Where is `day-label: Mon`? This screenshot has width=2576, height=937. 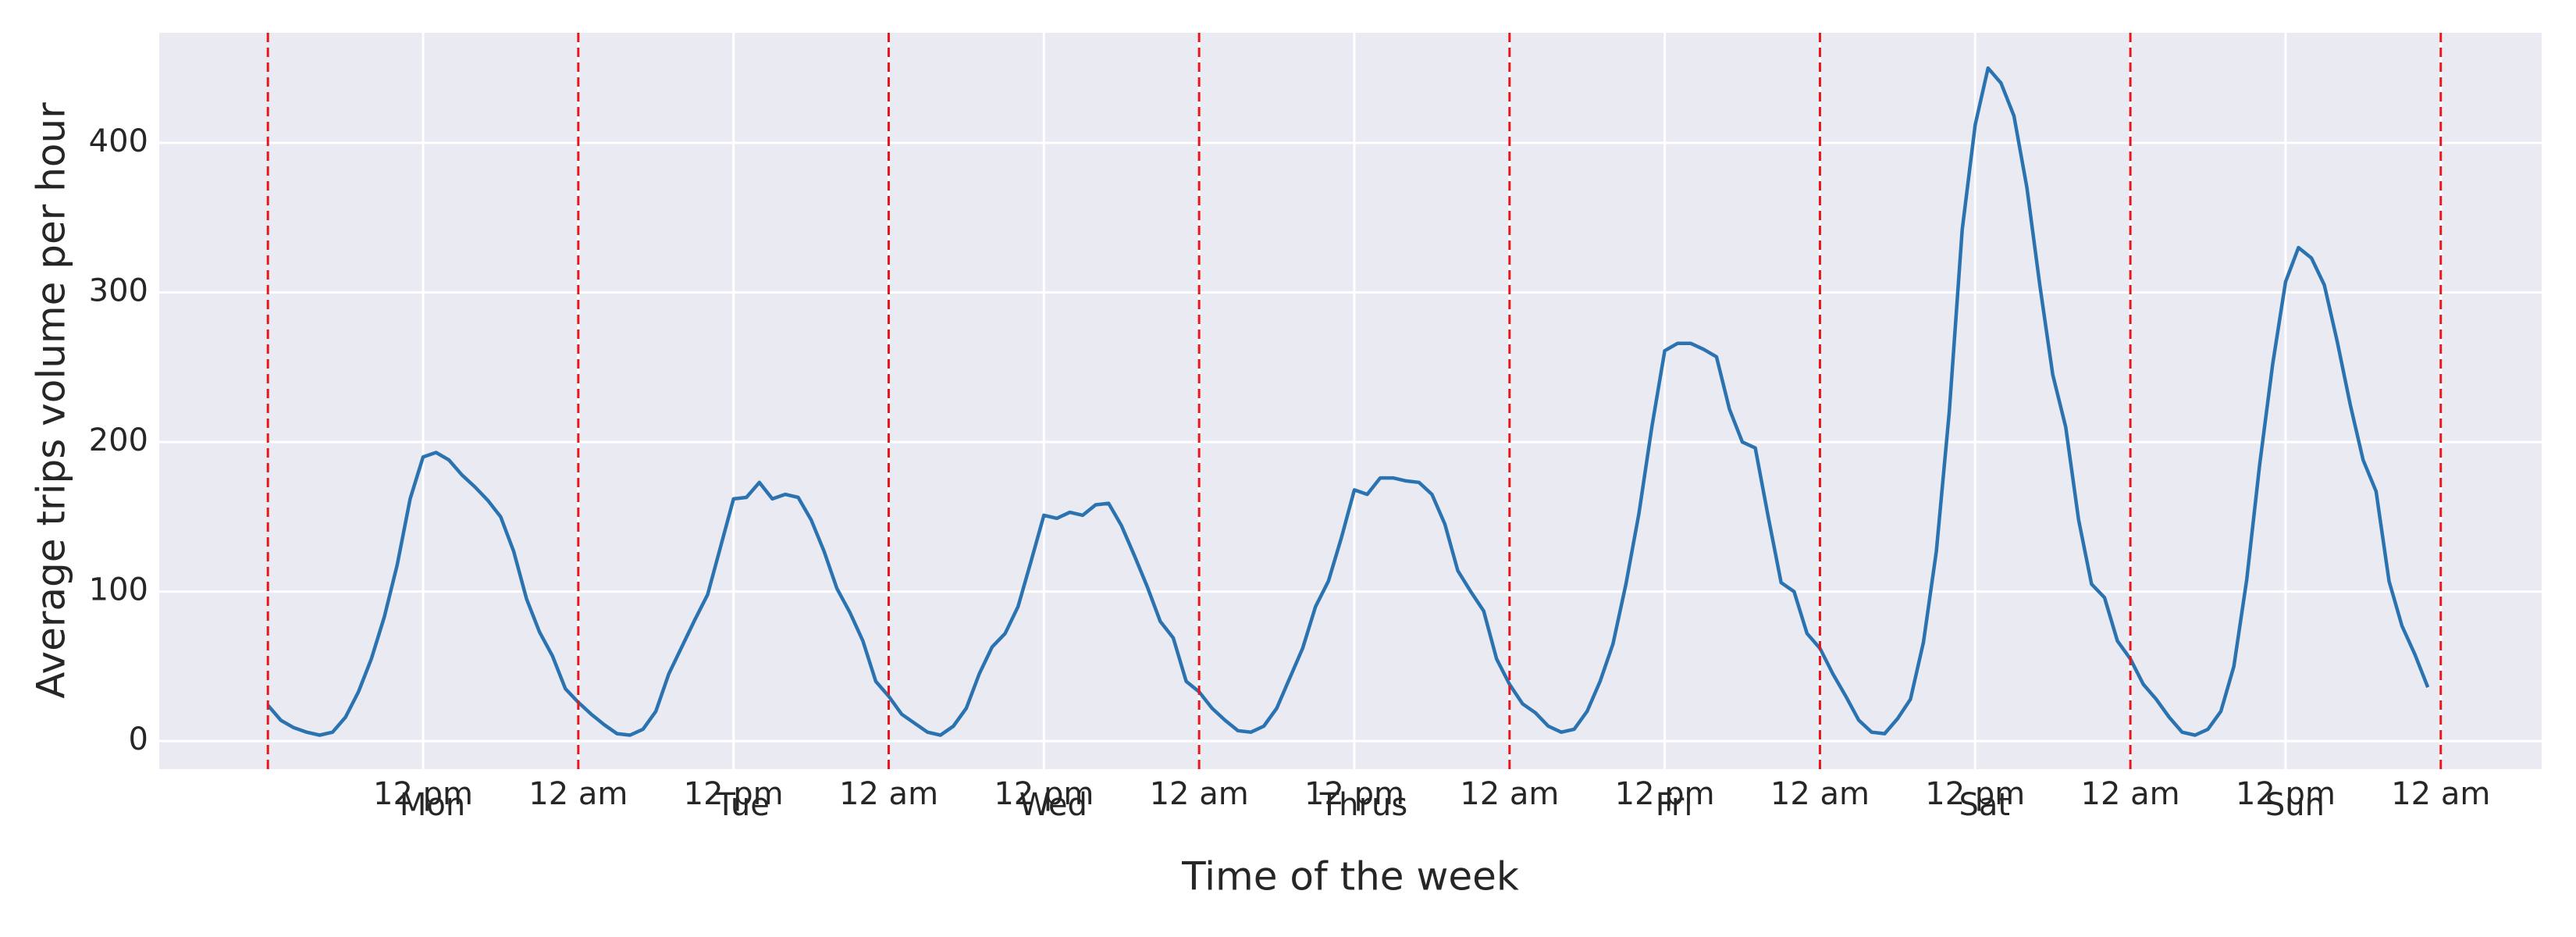
day-label: Mon is located at coordinates (432, 805).